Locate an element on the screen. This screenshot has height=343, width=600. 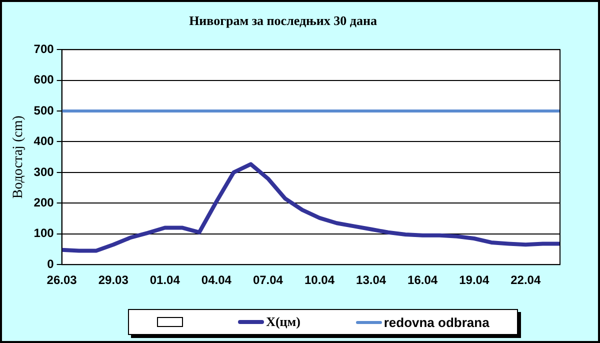
y-tick-label: 200 is located at coordinates (44, 202).